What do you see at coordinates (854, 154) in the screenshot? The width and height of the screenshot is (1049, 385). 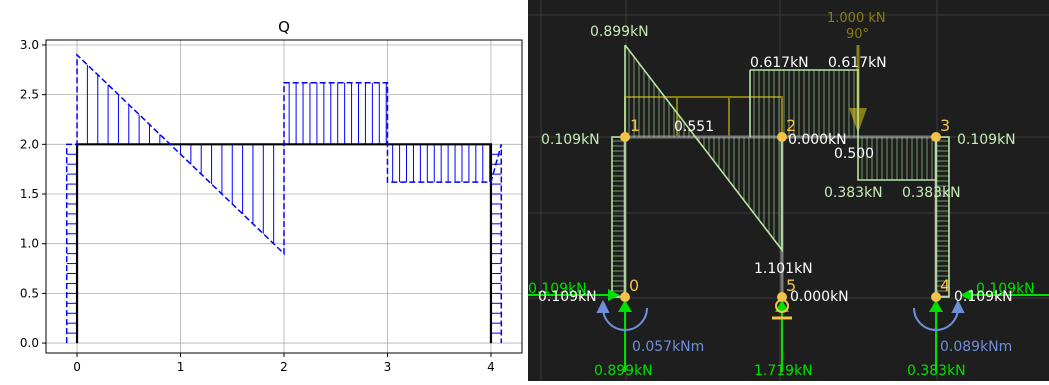 I see `label-0500: 0.500` at bounding box center [854, 154].